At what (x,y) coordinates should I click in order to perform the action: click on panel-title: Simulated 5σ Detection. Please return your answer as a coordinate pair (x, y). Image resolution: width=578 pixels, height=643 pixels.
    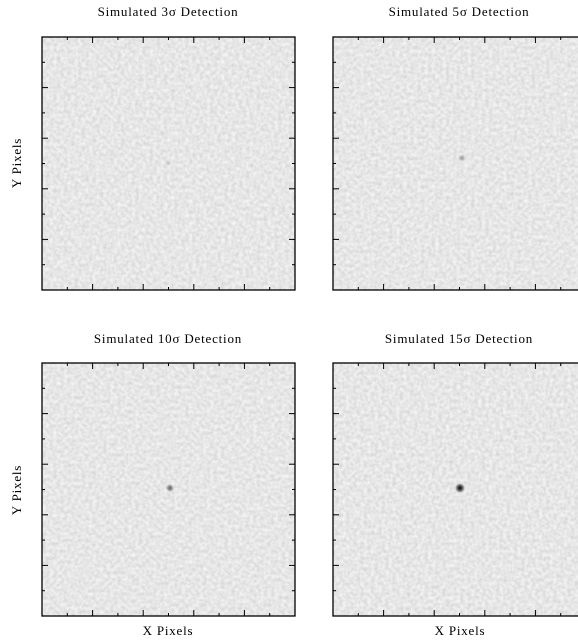
    Looking at the image, I should click on (459, 11).